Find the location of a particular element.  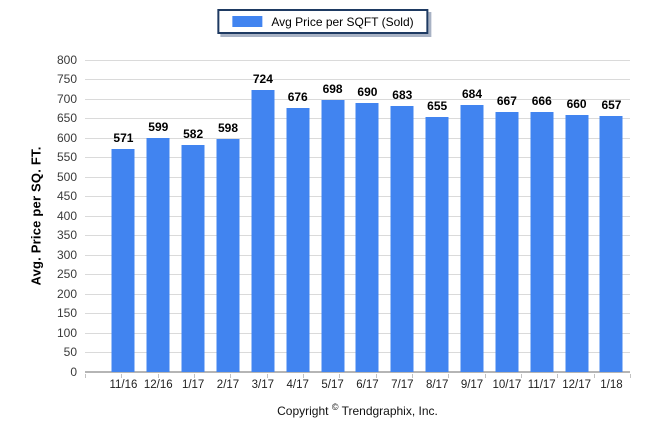

bar-slot: 690 6/17 is located at coordinates (367, 225).